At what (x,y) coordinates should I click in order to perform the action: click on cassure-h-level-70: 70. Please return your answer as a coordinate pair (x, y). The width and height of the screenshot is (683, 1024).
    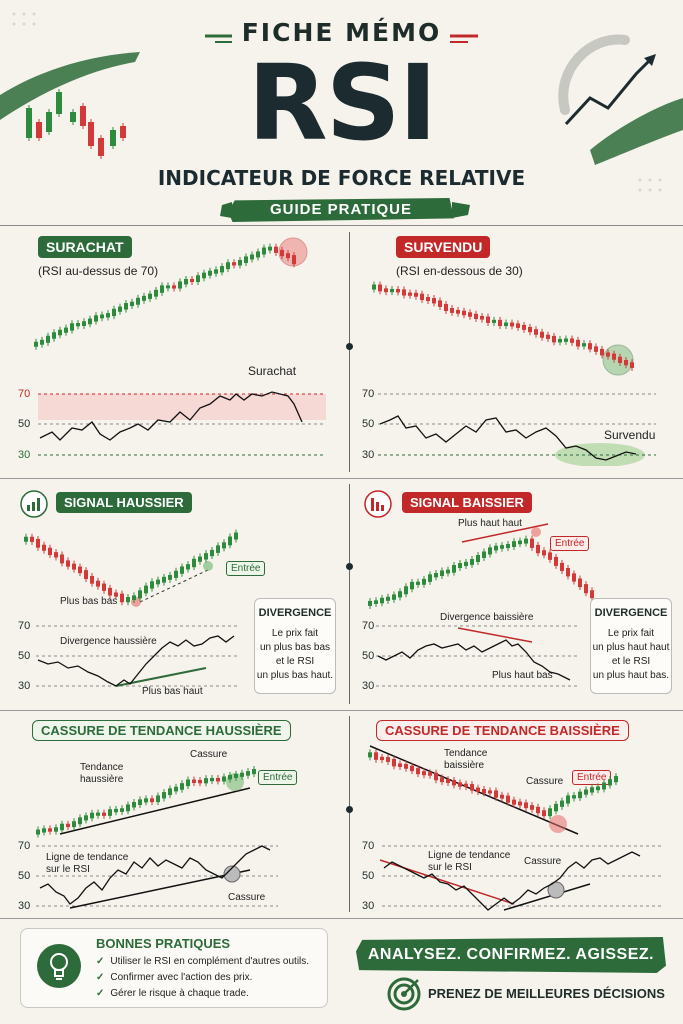
    Looking at the image, I should click on (24, 846).